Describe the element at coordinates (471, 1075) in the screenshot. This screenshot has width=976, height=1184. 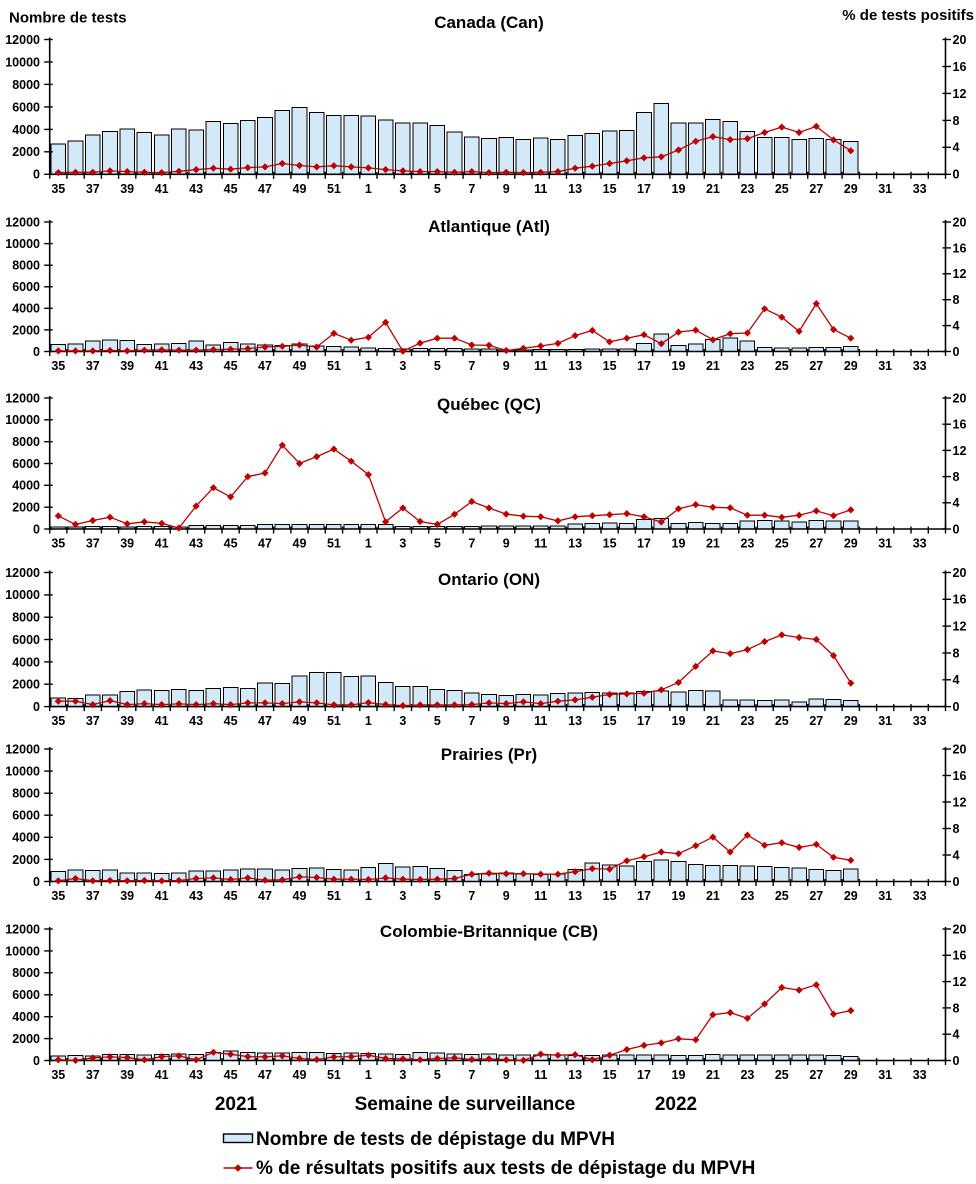
I see `svg-text: 7` at that location.